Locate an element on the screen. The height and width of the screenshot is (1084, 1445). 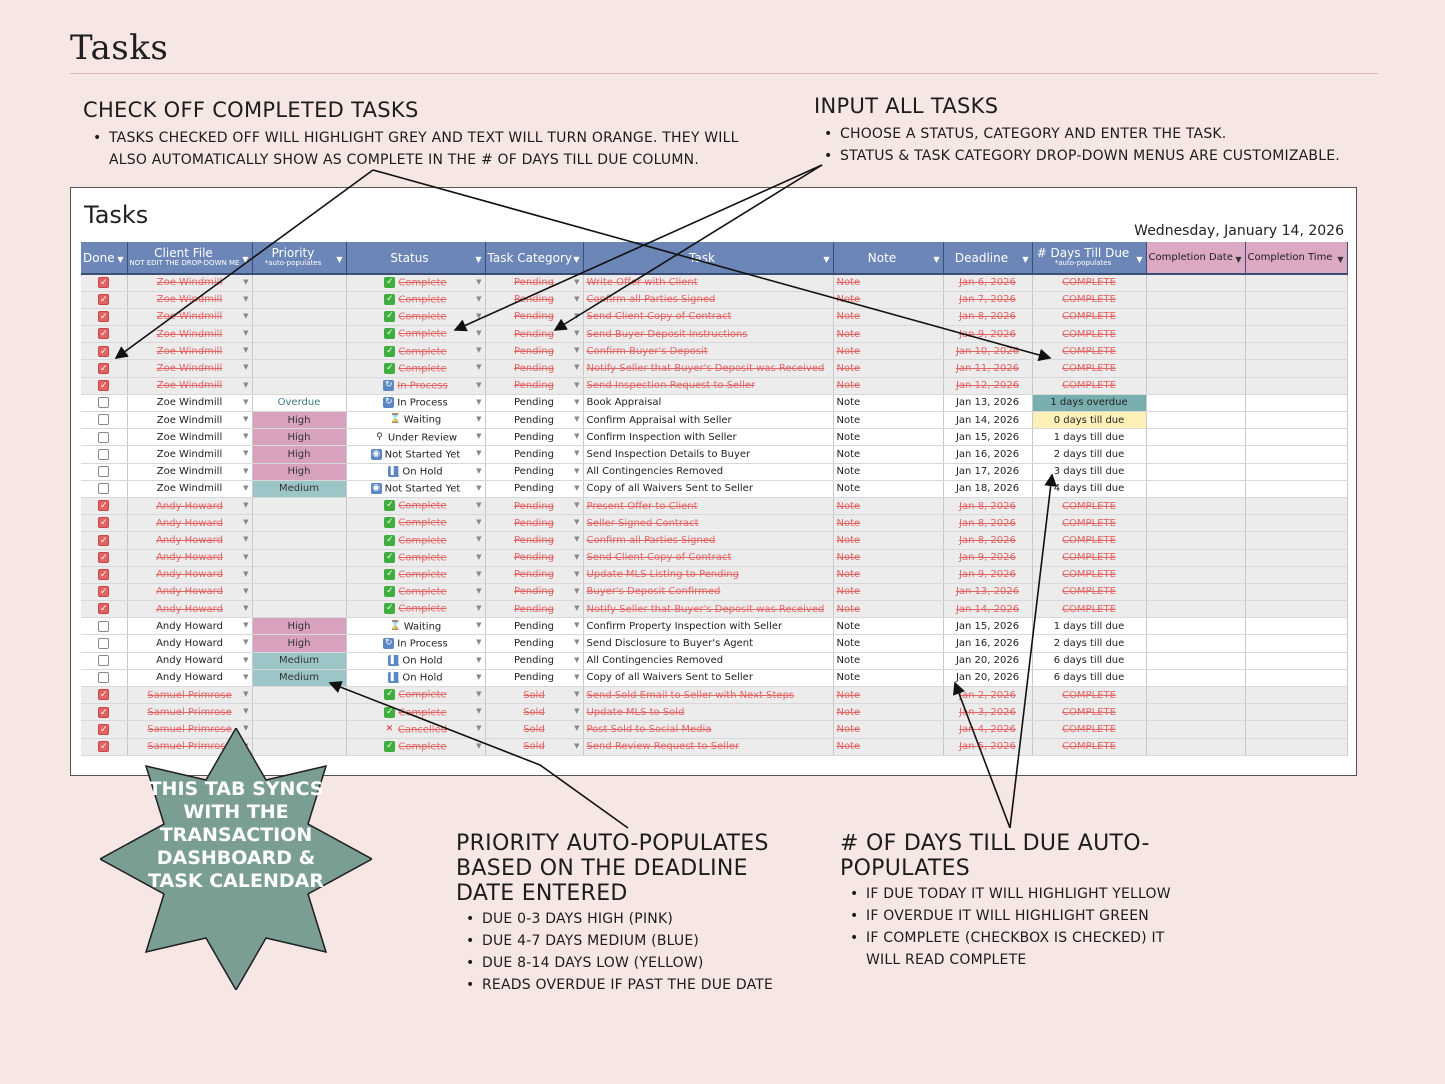
deadline-cell: Jan 6, 2026 is located at coordinates (988, 283).